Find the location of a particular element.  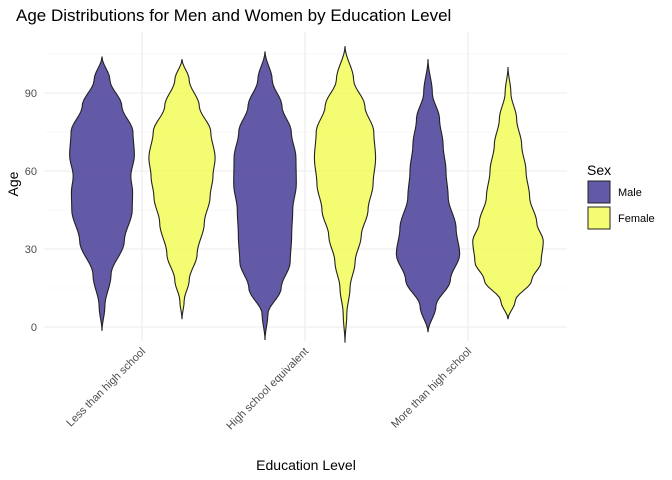

legend-title: Sex is located at coordinates (599, 170).